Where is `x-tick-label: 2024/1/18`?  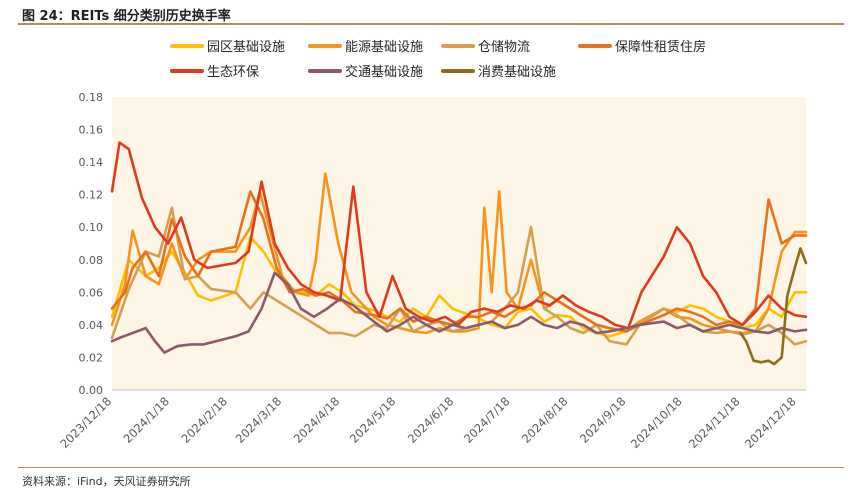
x-tick-label: 2024/1/18 is located at coordinates (147, 420).